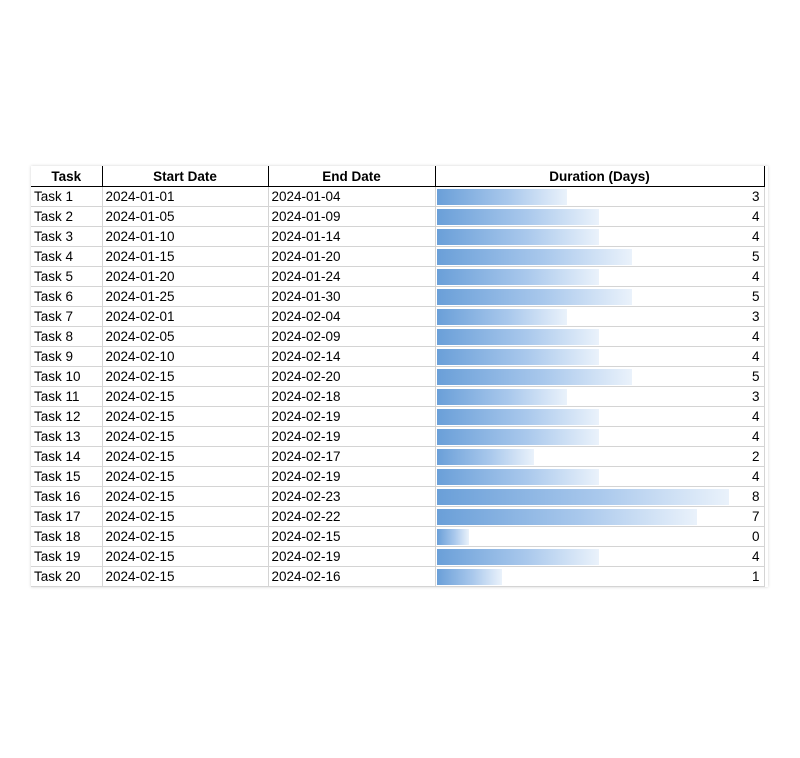 The width and height of the screenshot is (800, 758). What do you see at coordinates (67, 256) in the screenshot?
I see `cell-task: Task 4` at bounding box center [67, 256].